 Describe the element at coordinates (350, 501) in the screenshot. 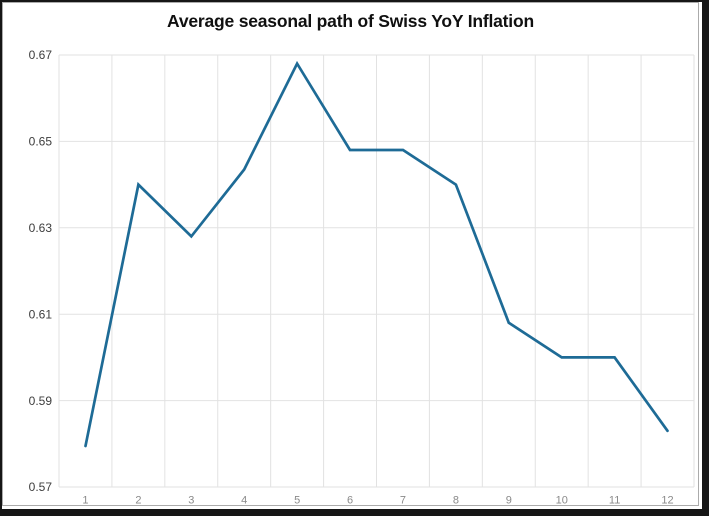

I see `x-tick-label: 6` at that location.